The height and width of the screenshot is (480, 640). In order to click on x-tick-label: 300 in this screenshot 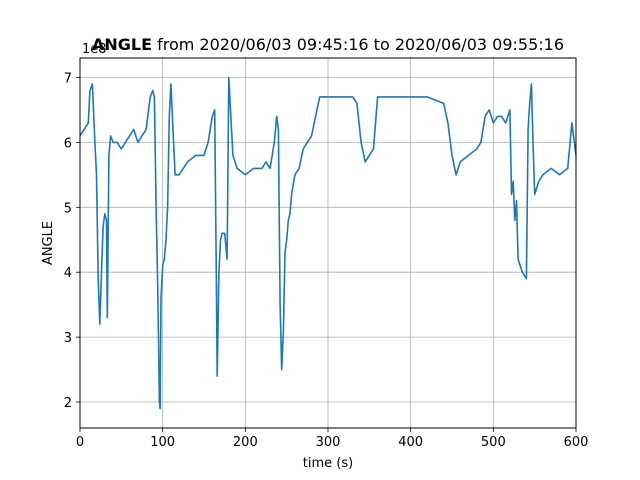, I will do `click(328, 442)`.